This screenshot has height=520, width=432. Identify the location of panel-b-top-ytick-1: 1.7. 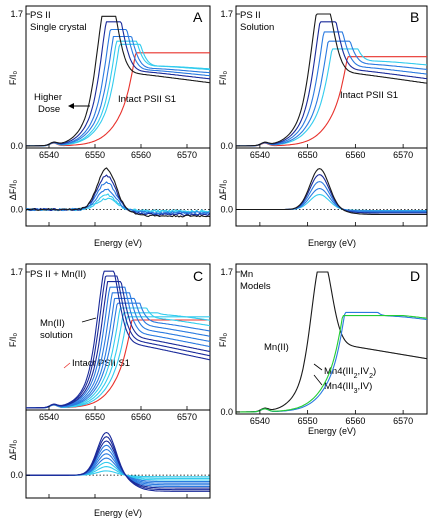
(226, 14).